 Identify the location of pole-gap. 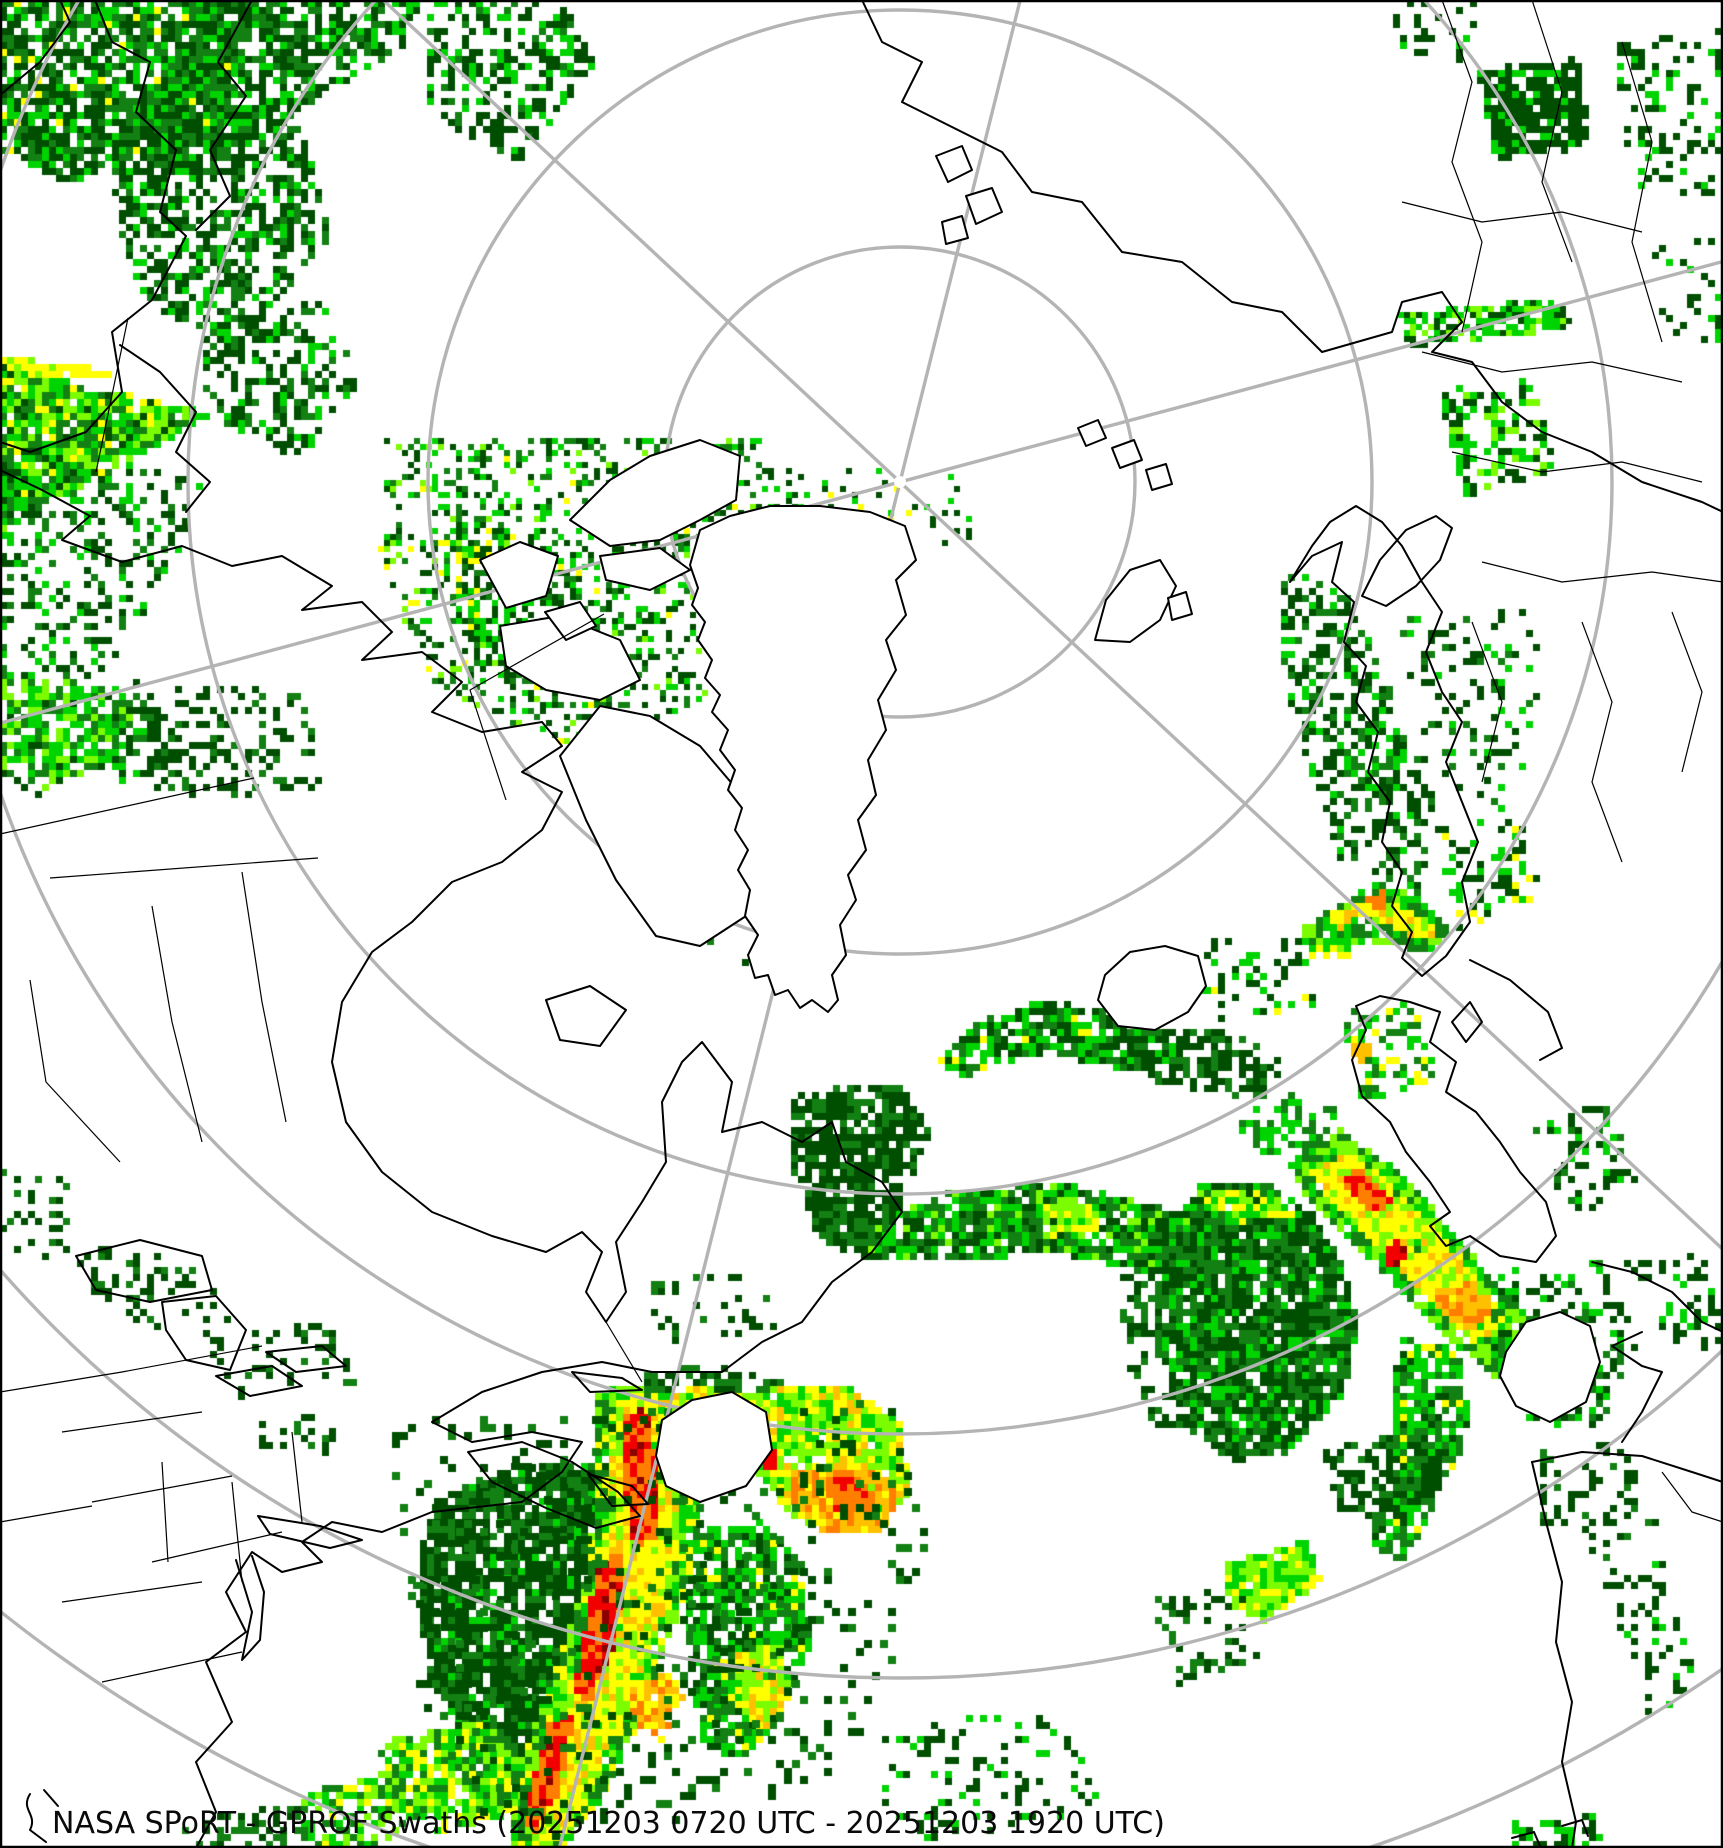
(900, 482).